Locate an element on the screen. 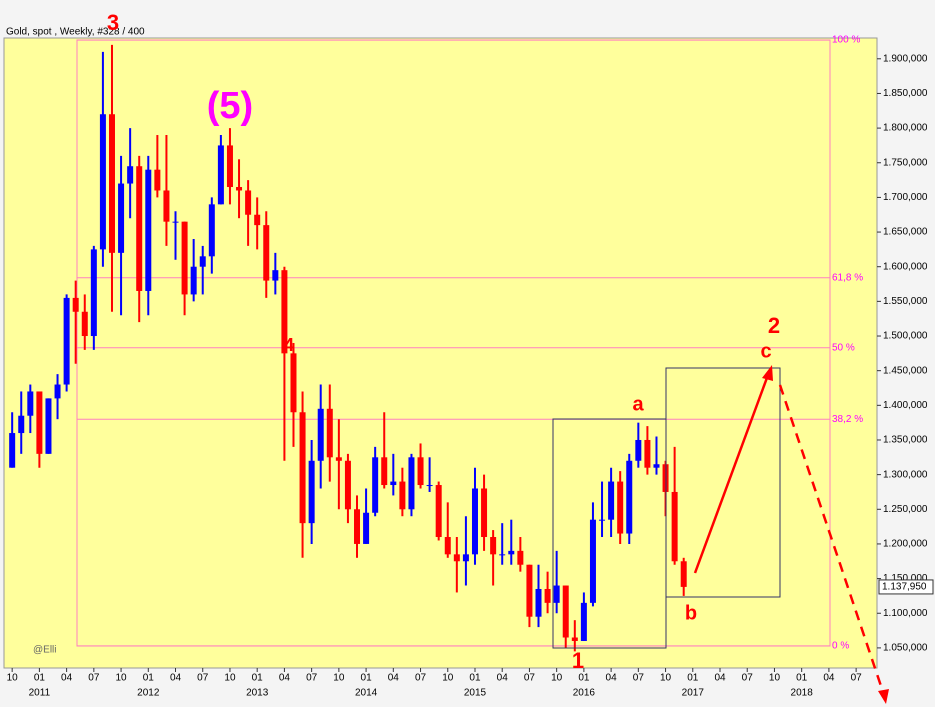 The width and height of the screenshot is (935, 707). x-year-label: 2012 is located at coordinates (148, 693).